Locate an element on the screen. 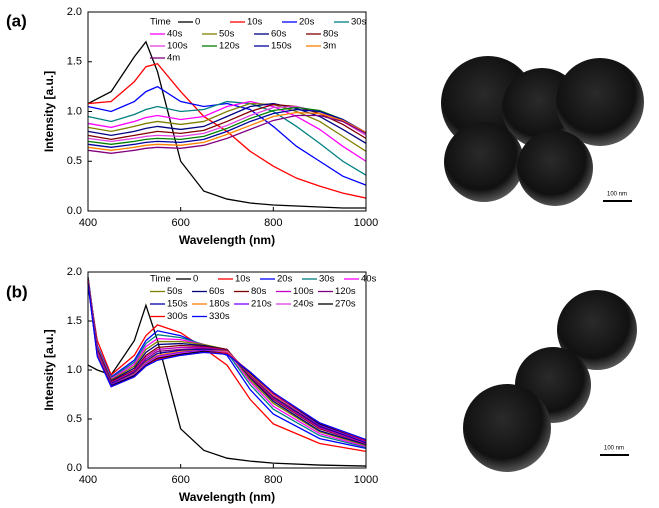 This screenshot has height=508, width=659. legend-label: 270s is located at coordinates (345, 304).